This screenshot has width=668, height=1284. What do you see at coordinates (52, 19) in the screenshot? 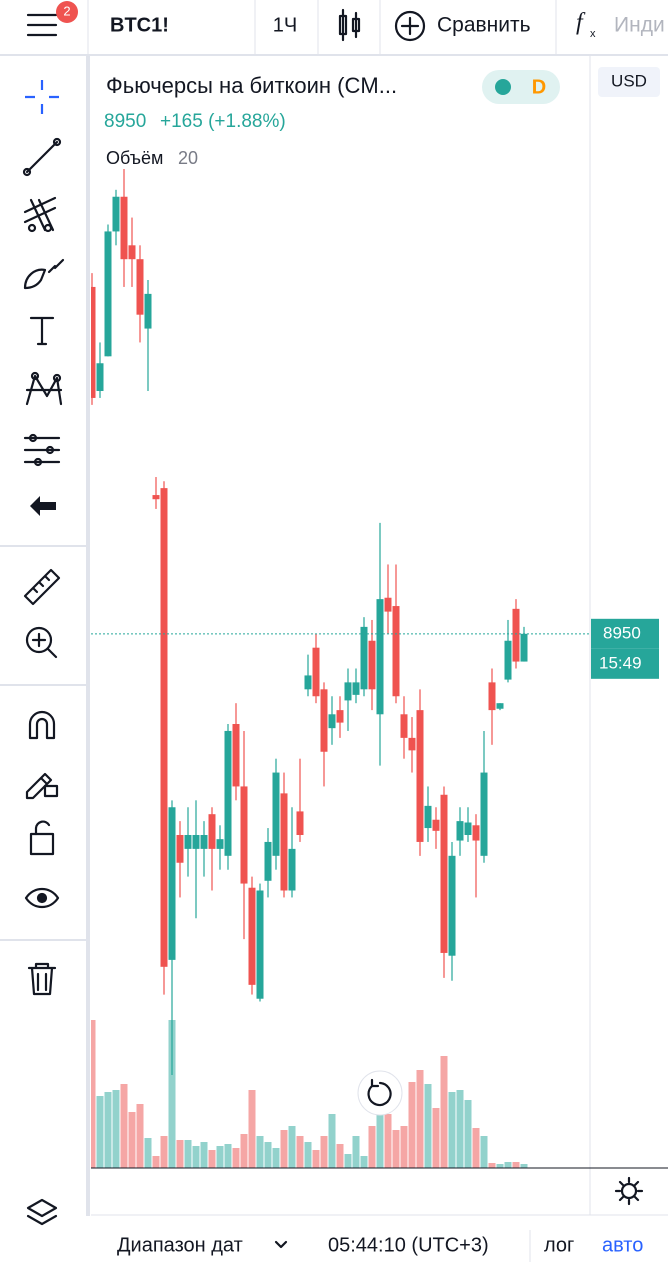
I see `menu-button: 2` at bounding box center [52, 19].